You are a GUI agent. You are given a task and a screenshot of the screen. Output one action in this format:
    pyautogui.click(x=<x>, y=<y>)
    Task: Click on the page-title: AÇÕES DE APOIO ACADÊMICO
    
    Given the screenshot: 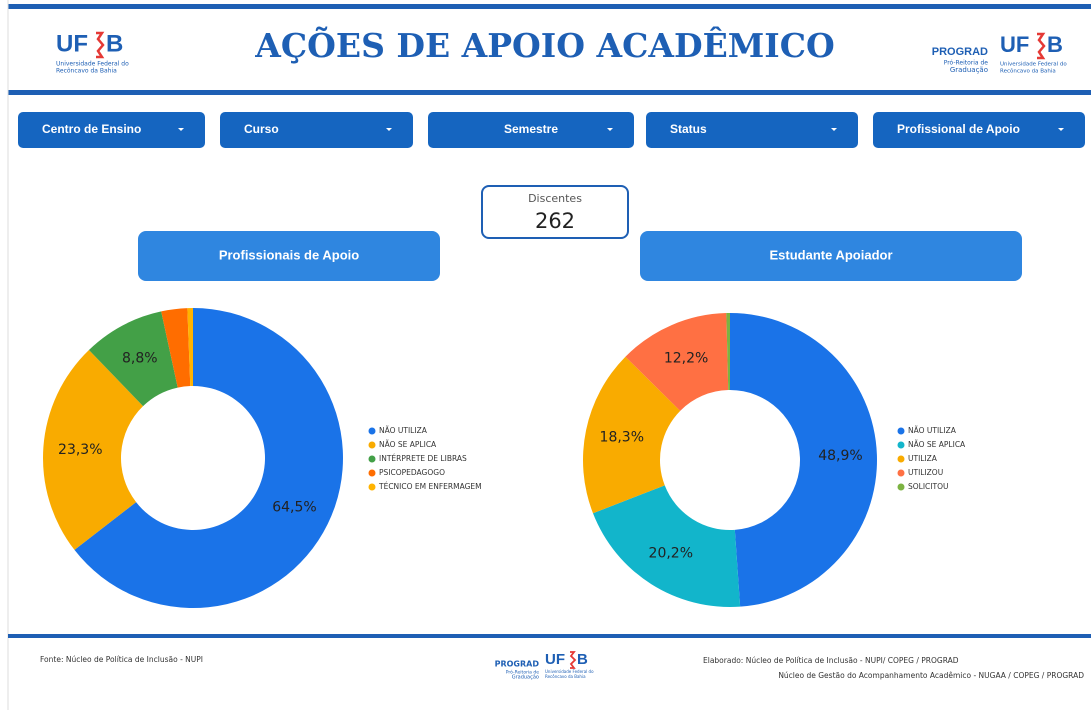 What is the action you would take?
    pyautogui.click(x=544, y=45)
    